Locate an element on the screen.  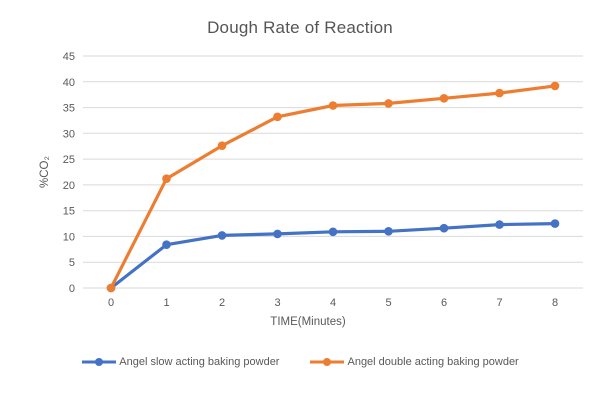
x-tick-label: 2 is located at coordinates (222, 303).